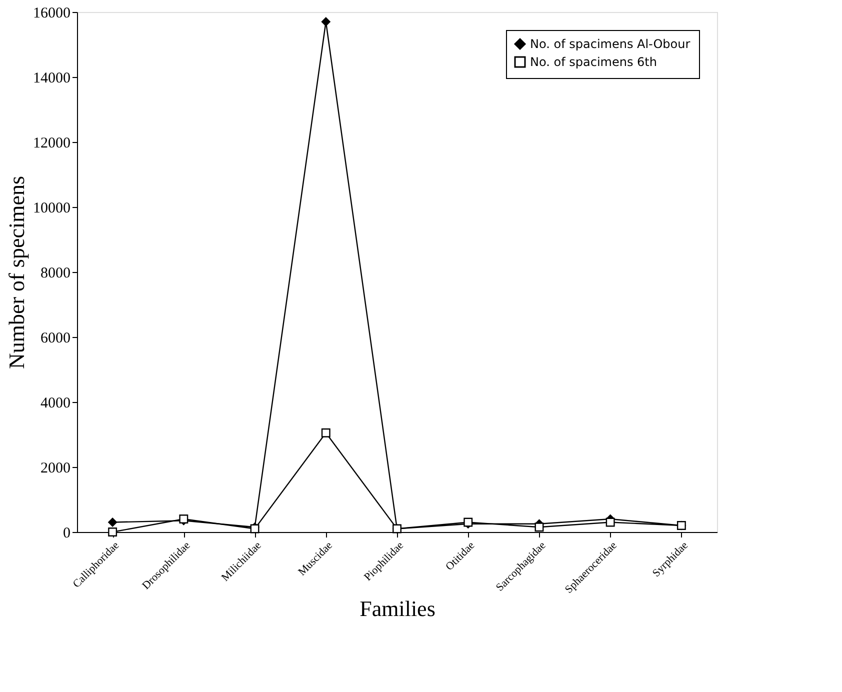 This screenshot has height=692, width=842. What do you see at coordinates (51, 14) in the screenshot?
I see `y-tick-label: 16000` at bounding box center [51, 14].